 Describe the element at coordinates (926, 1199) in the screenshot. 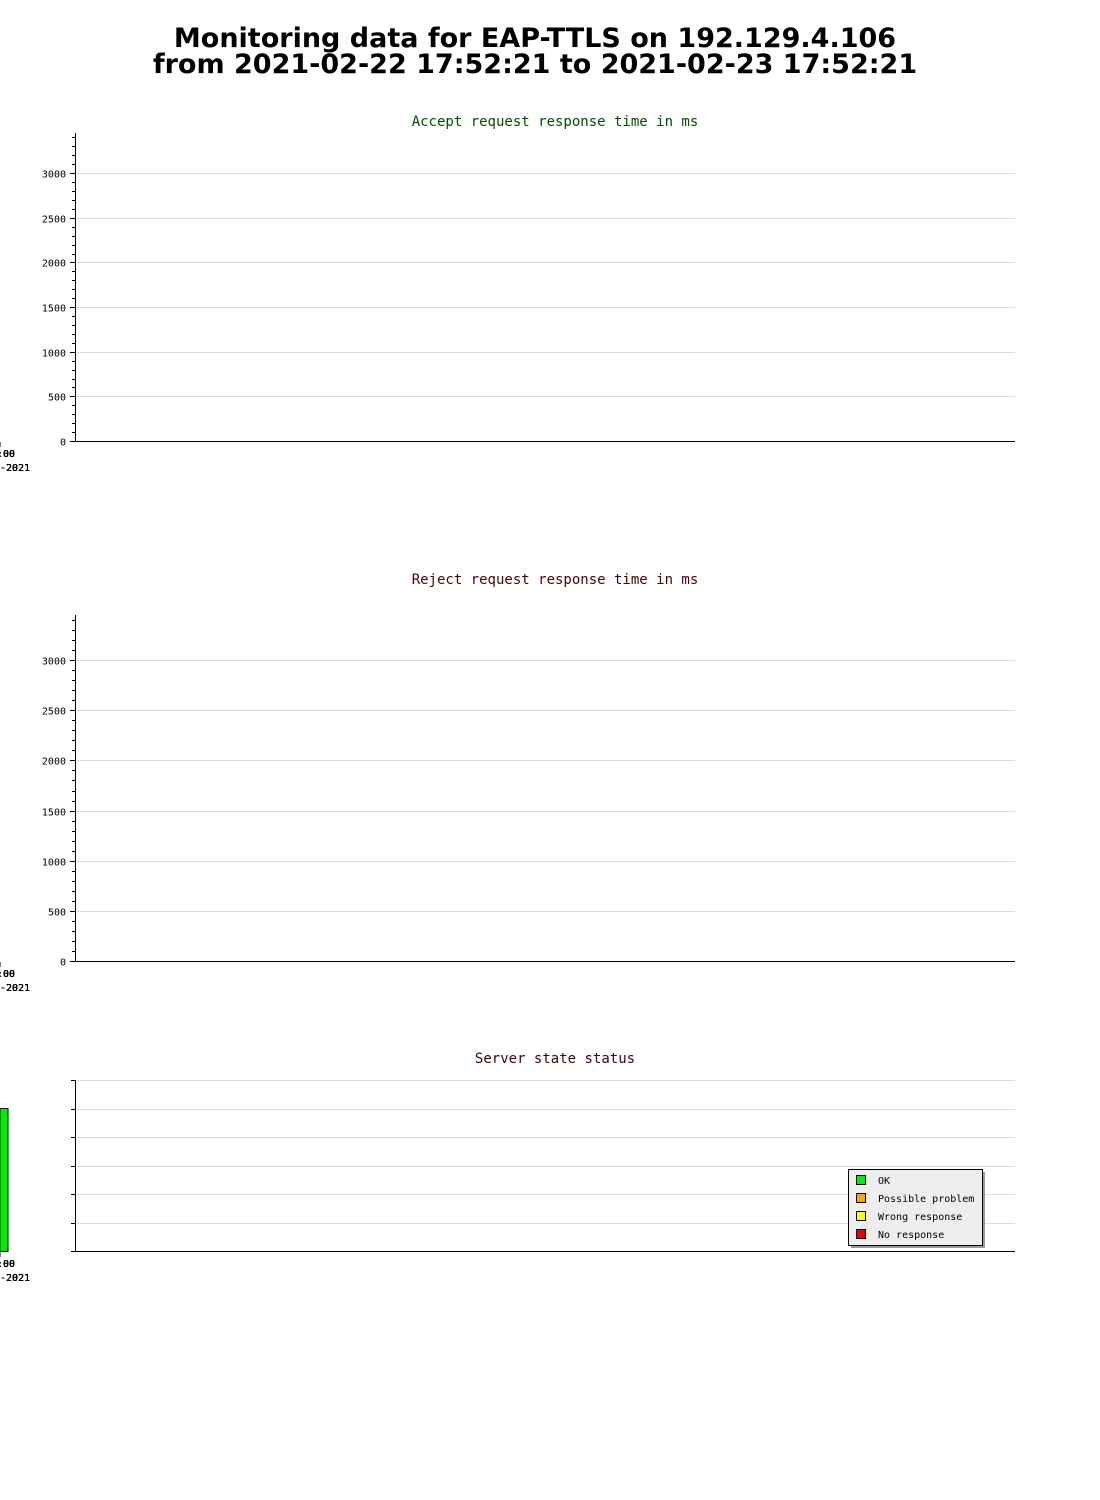

I see `legend-label: Possible problem` at that location.